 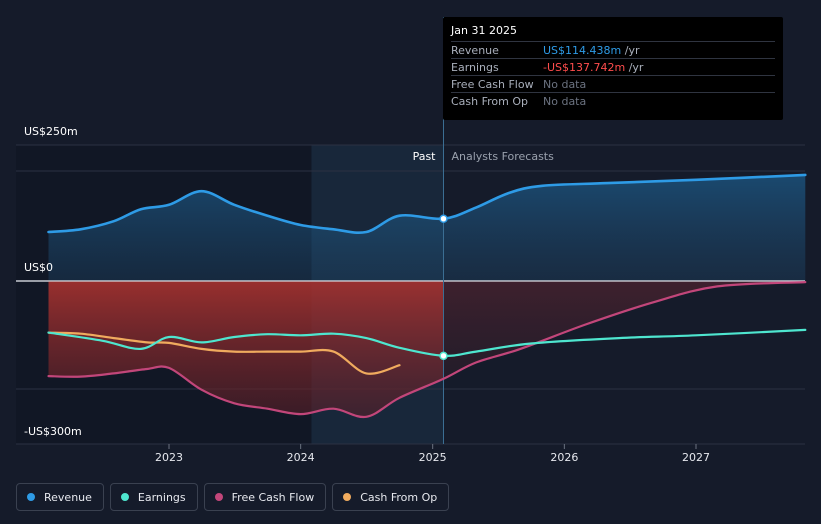 I want to click on x-tick-label: 2024, so click(x=301, y=457).